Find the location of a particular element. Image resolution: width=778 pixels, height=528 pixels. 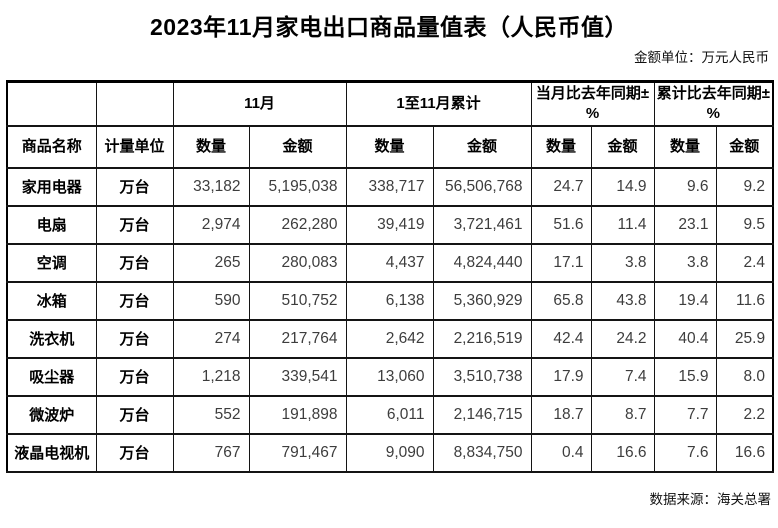

percent-value-cell: 23.1 is located at coordinates (685, 224).